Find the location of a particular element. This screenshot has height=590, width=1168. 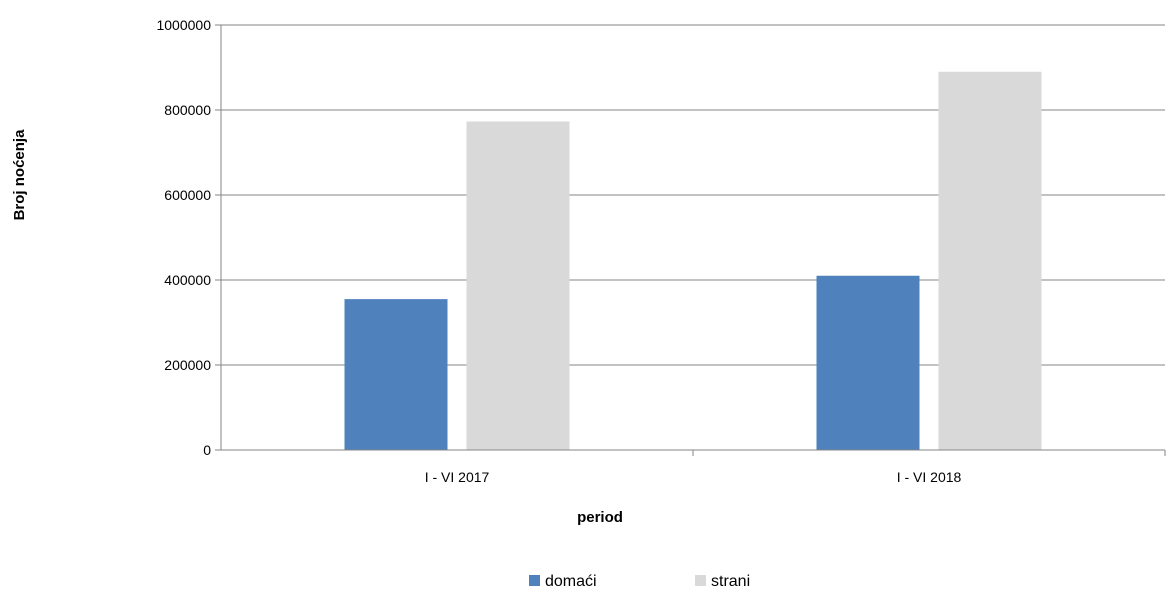

y-tick-labels: 0 200000 400000 600000 800000 1000000 is located at coordinates (183, 237).